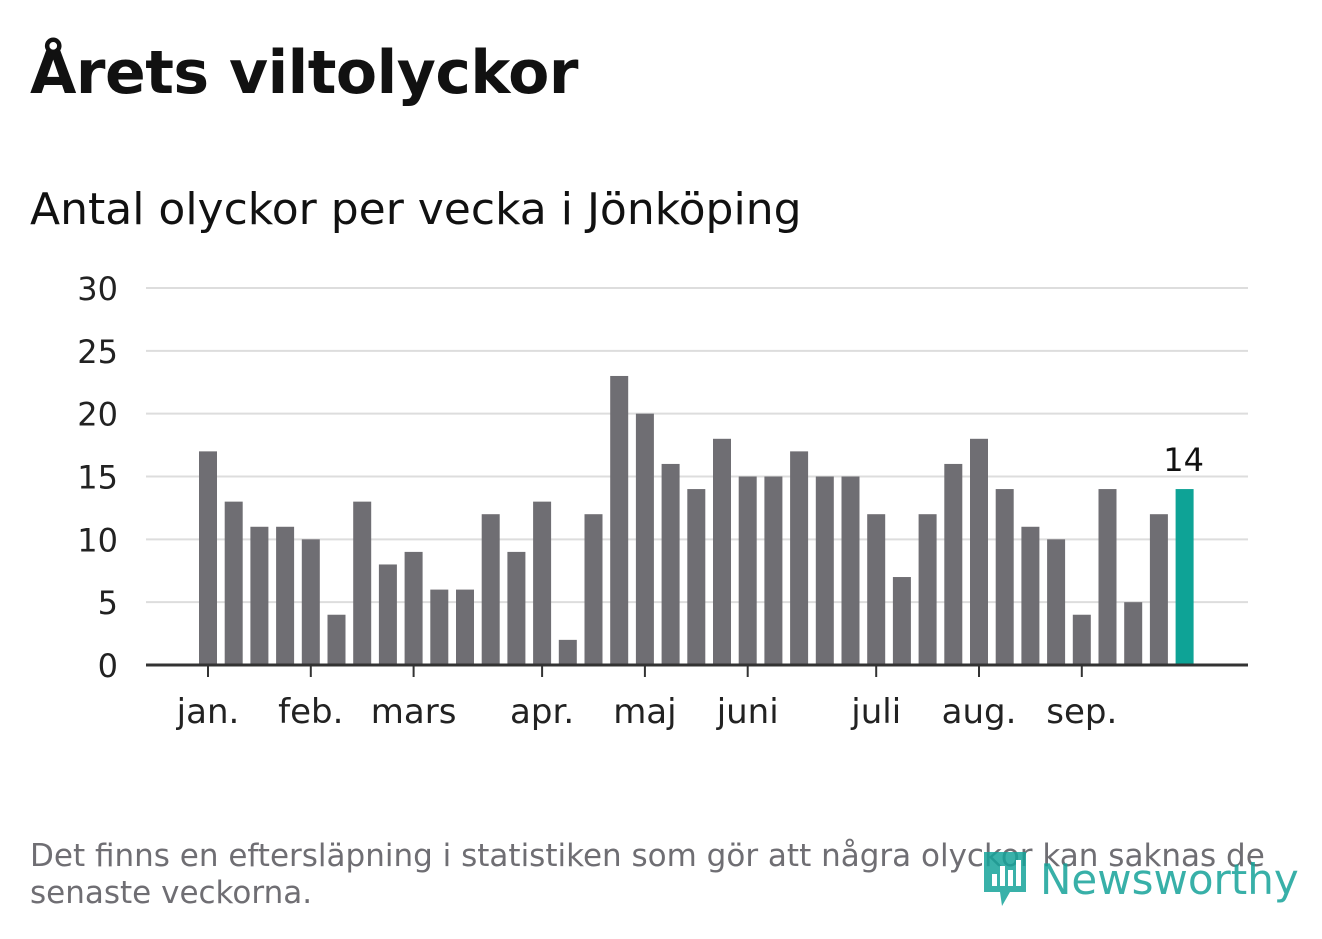  What do you see at coordinates (542, 712) in the screenshot?
I see `x-tick-label: apr.` at bounding box center [542, 712].